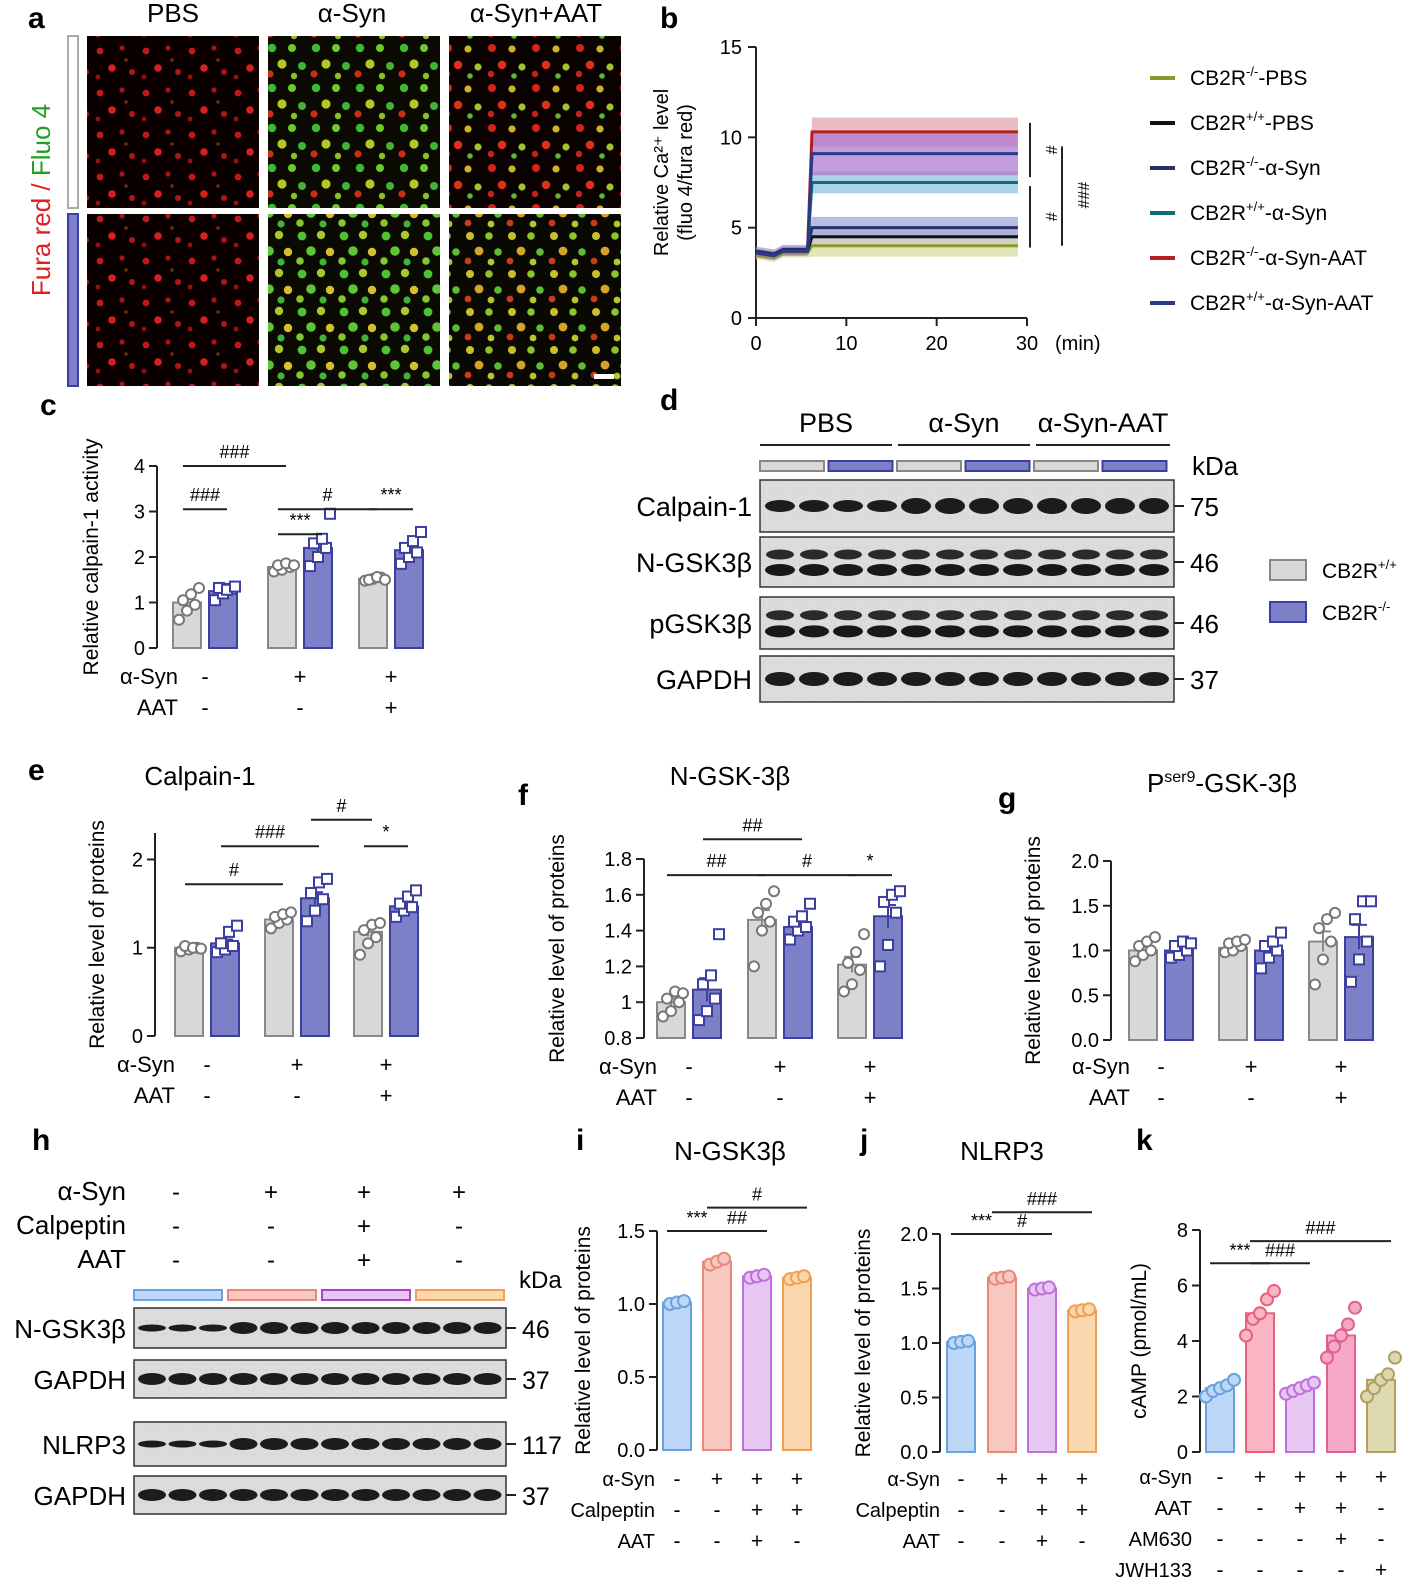  What do you see at coordinates (73, 300) in the screenshot?
I see `panel-a-genotype-bar-ko` at bounding box center [73, 300].